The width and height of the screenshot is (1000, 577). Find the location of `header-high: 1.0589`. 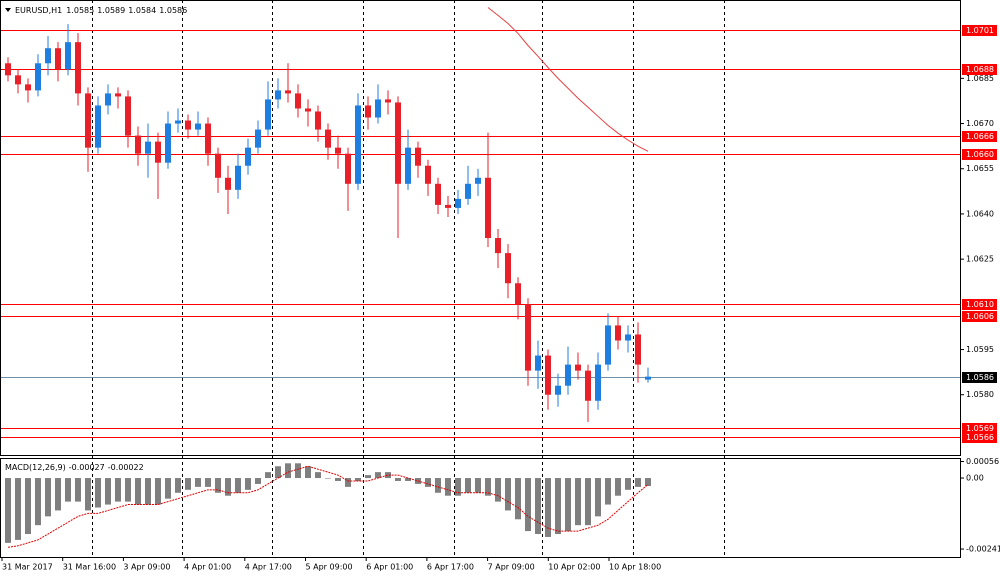

header-high: 1.0589 is located at coordinates (111, 10).